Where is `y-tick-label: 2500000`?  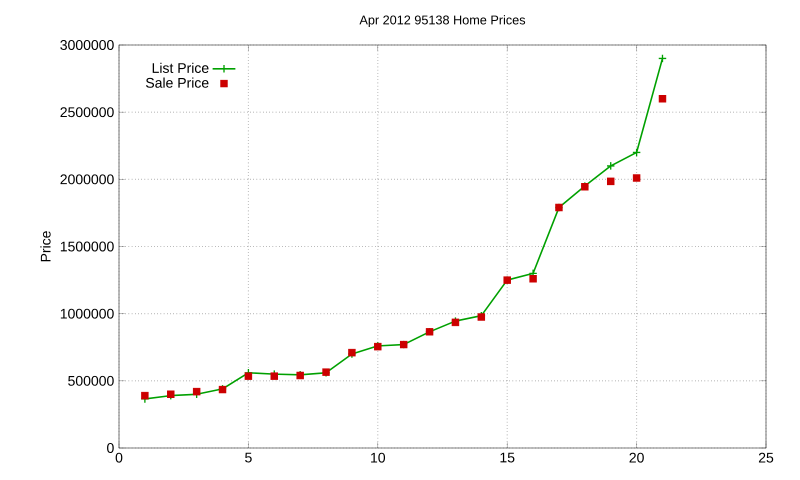 y-tick-label: 2500000 is located at coordinates (87, 112).